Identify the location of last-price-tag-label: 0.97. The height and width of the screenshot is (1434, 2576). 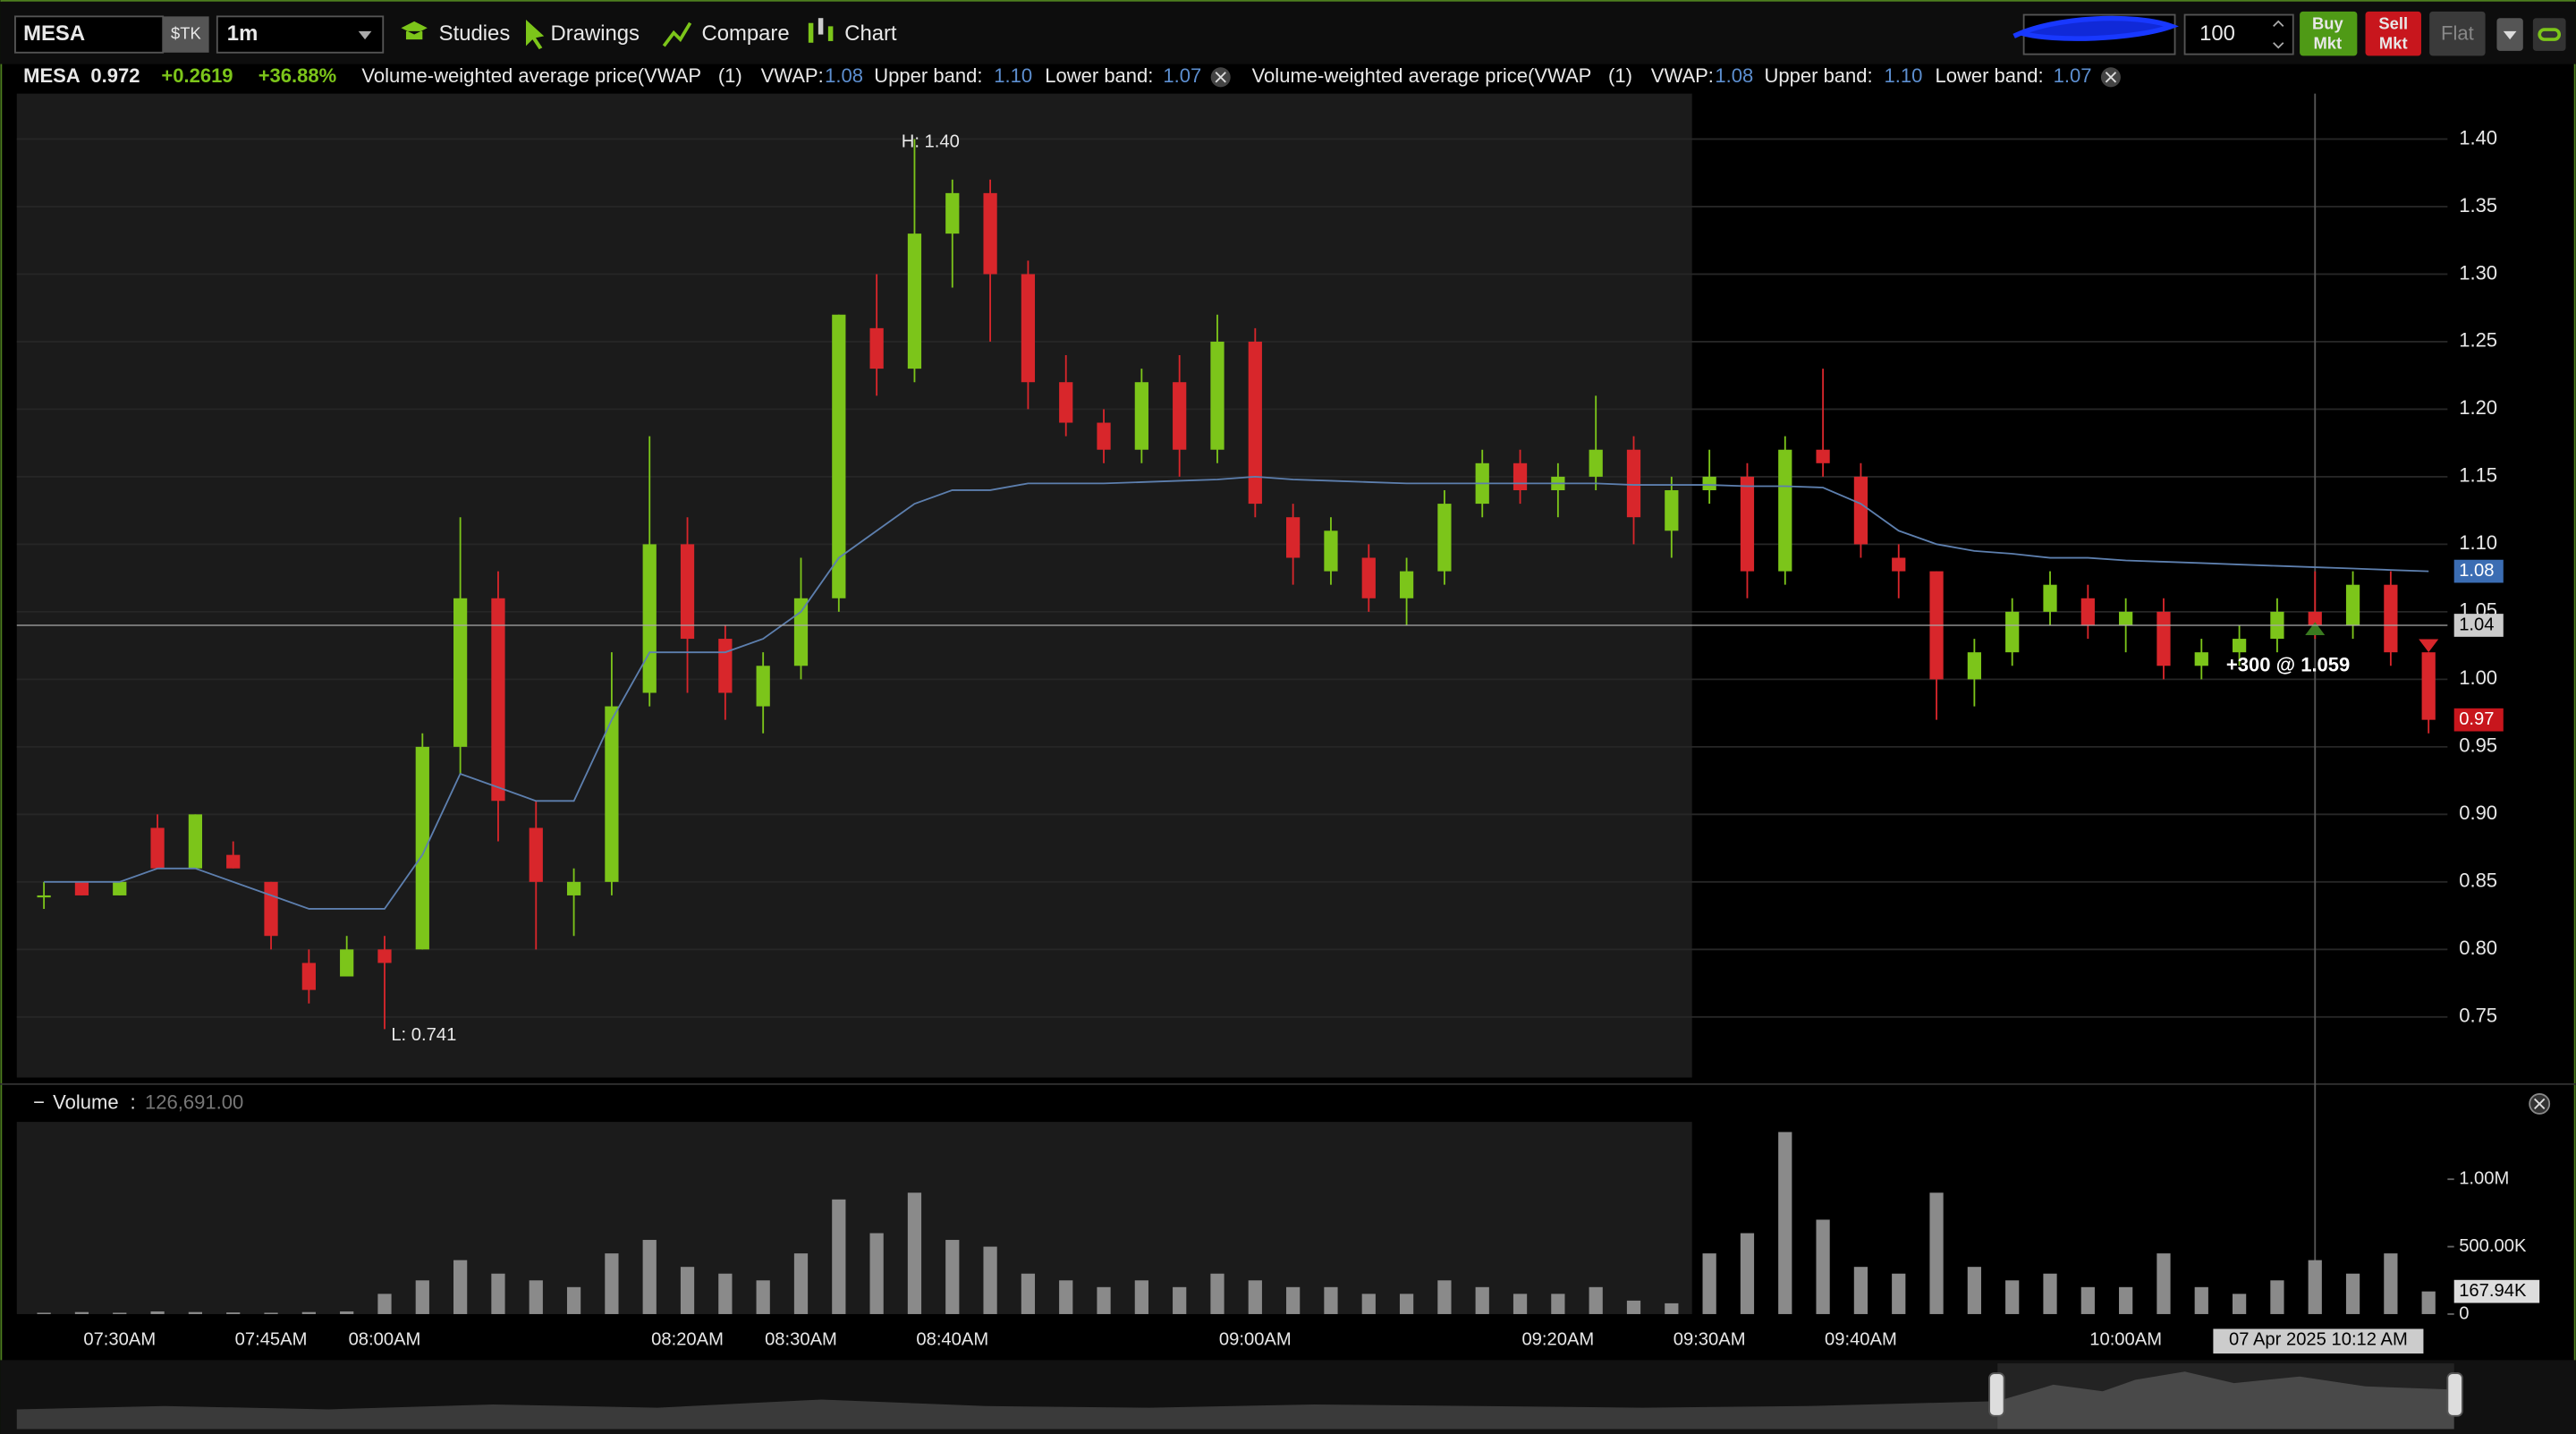
(2476, 719).